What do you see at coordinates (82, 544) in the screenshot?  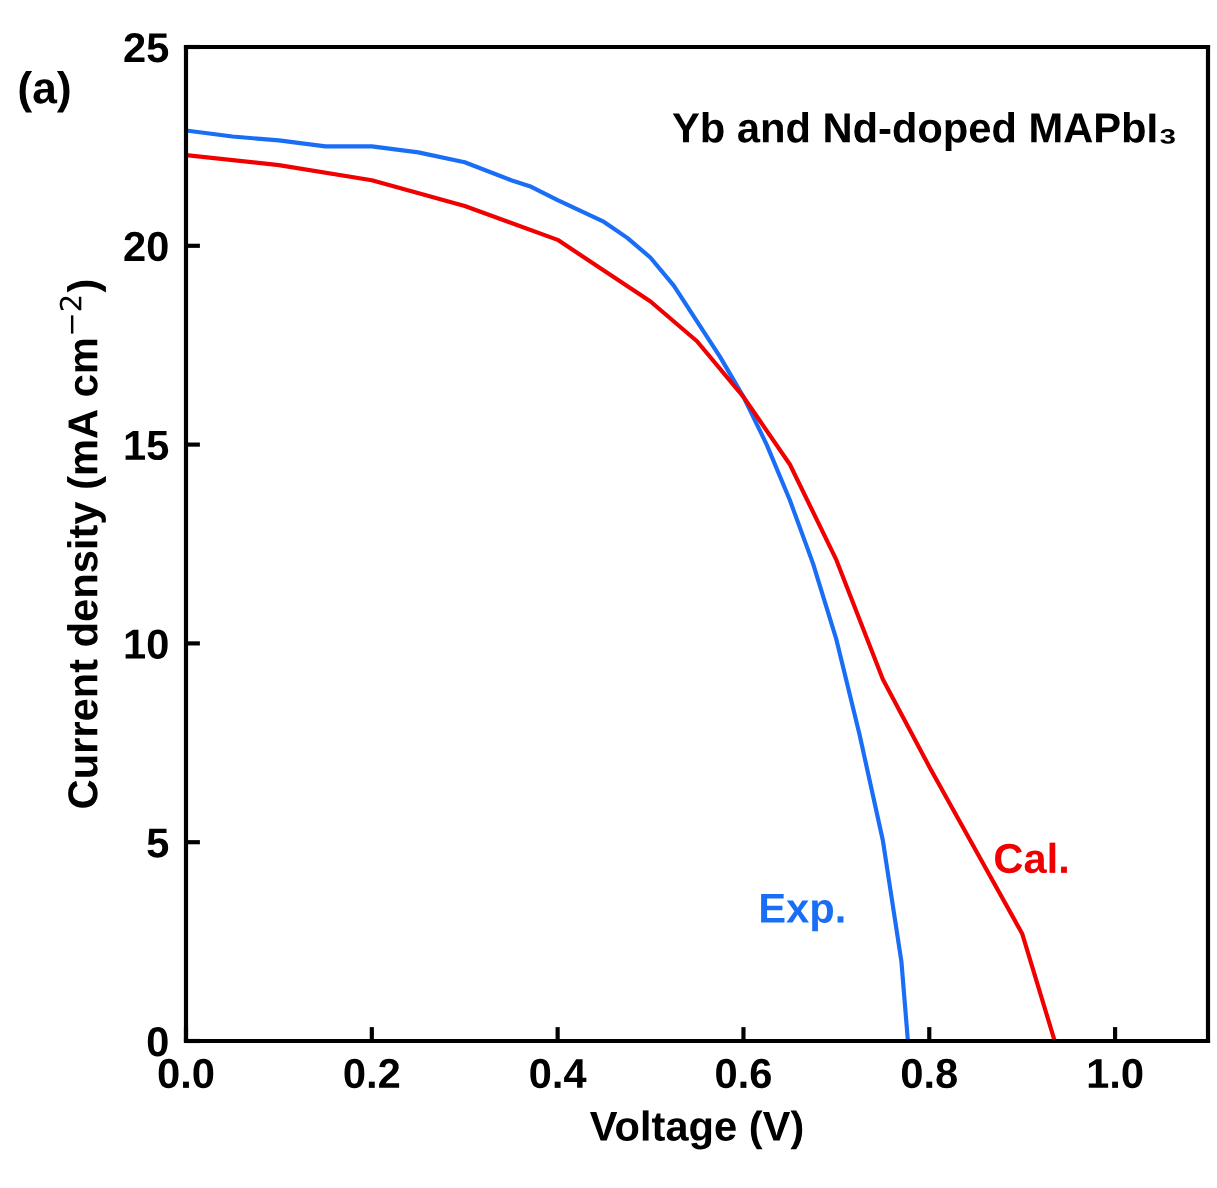 I see `y-axis-title: Current density (mA cm$^{−2}$)` at bounding box center [82, 544].